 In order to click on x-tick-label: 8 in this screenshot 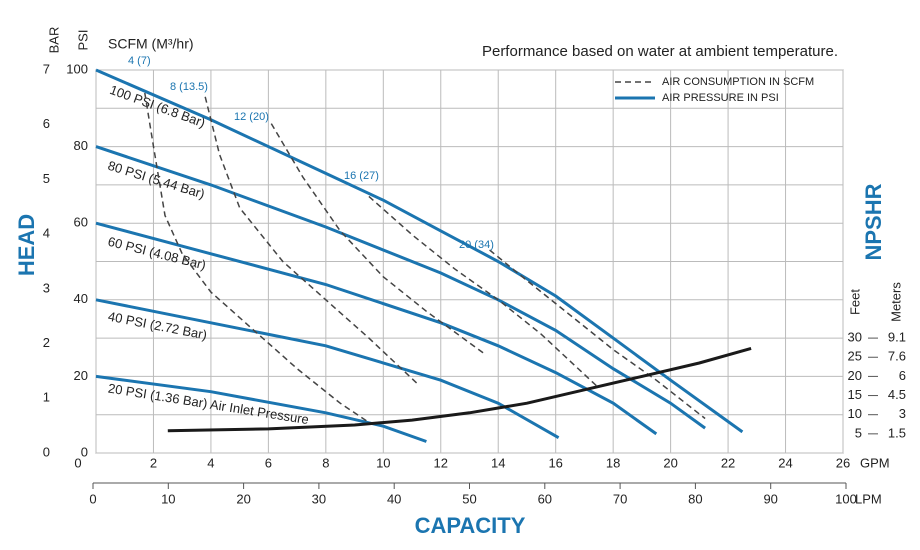, I will do `click(325, 462)`.